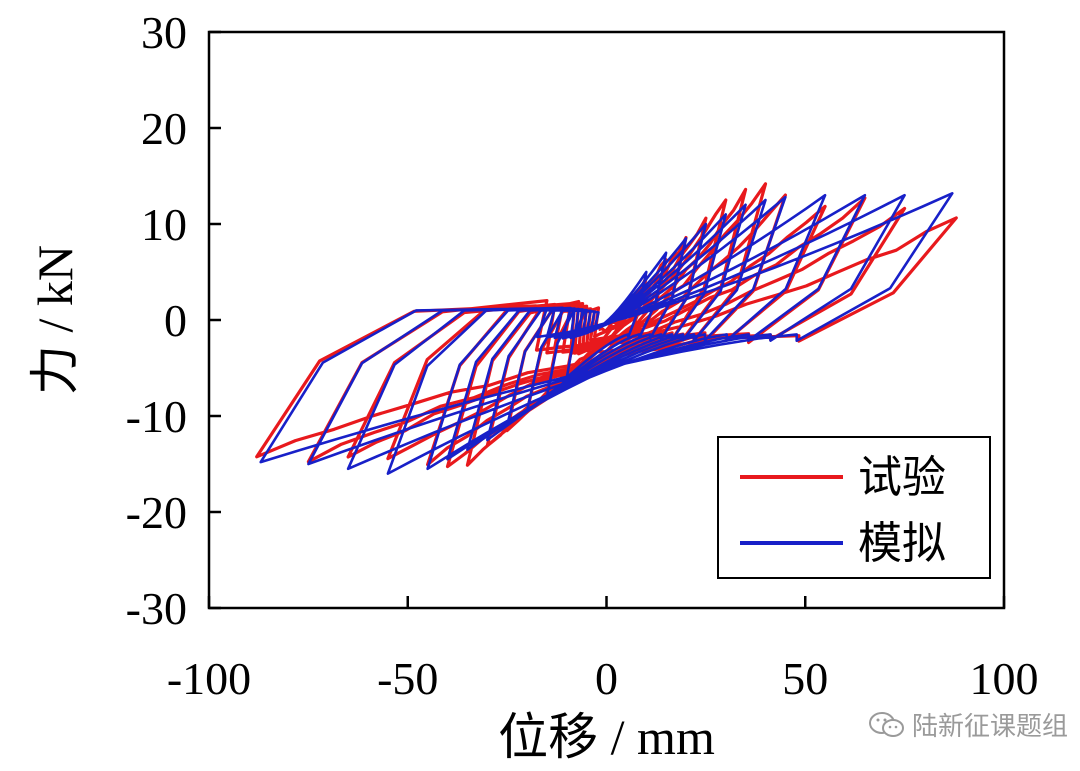 This screenshot has width=1080, height=771. What do you see at coordinates (1004, 678) in the screenshot?
I see `x-tick-label: 100` at bounding box center [1004, 678].